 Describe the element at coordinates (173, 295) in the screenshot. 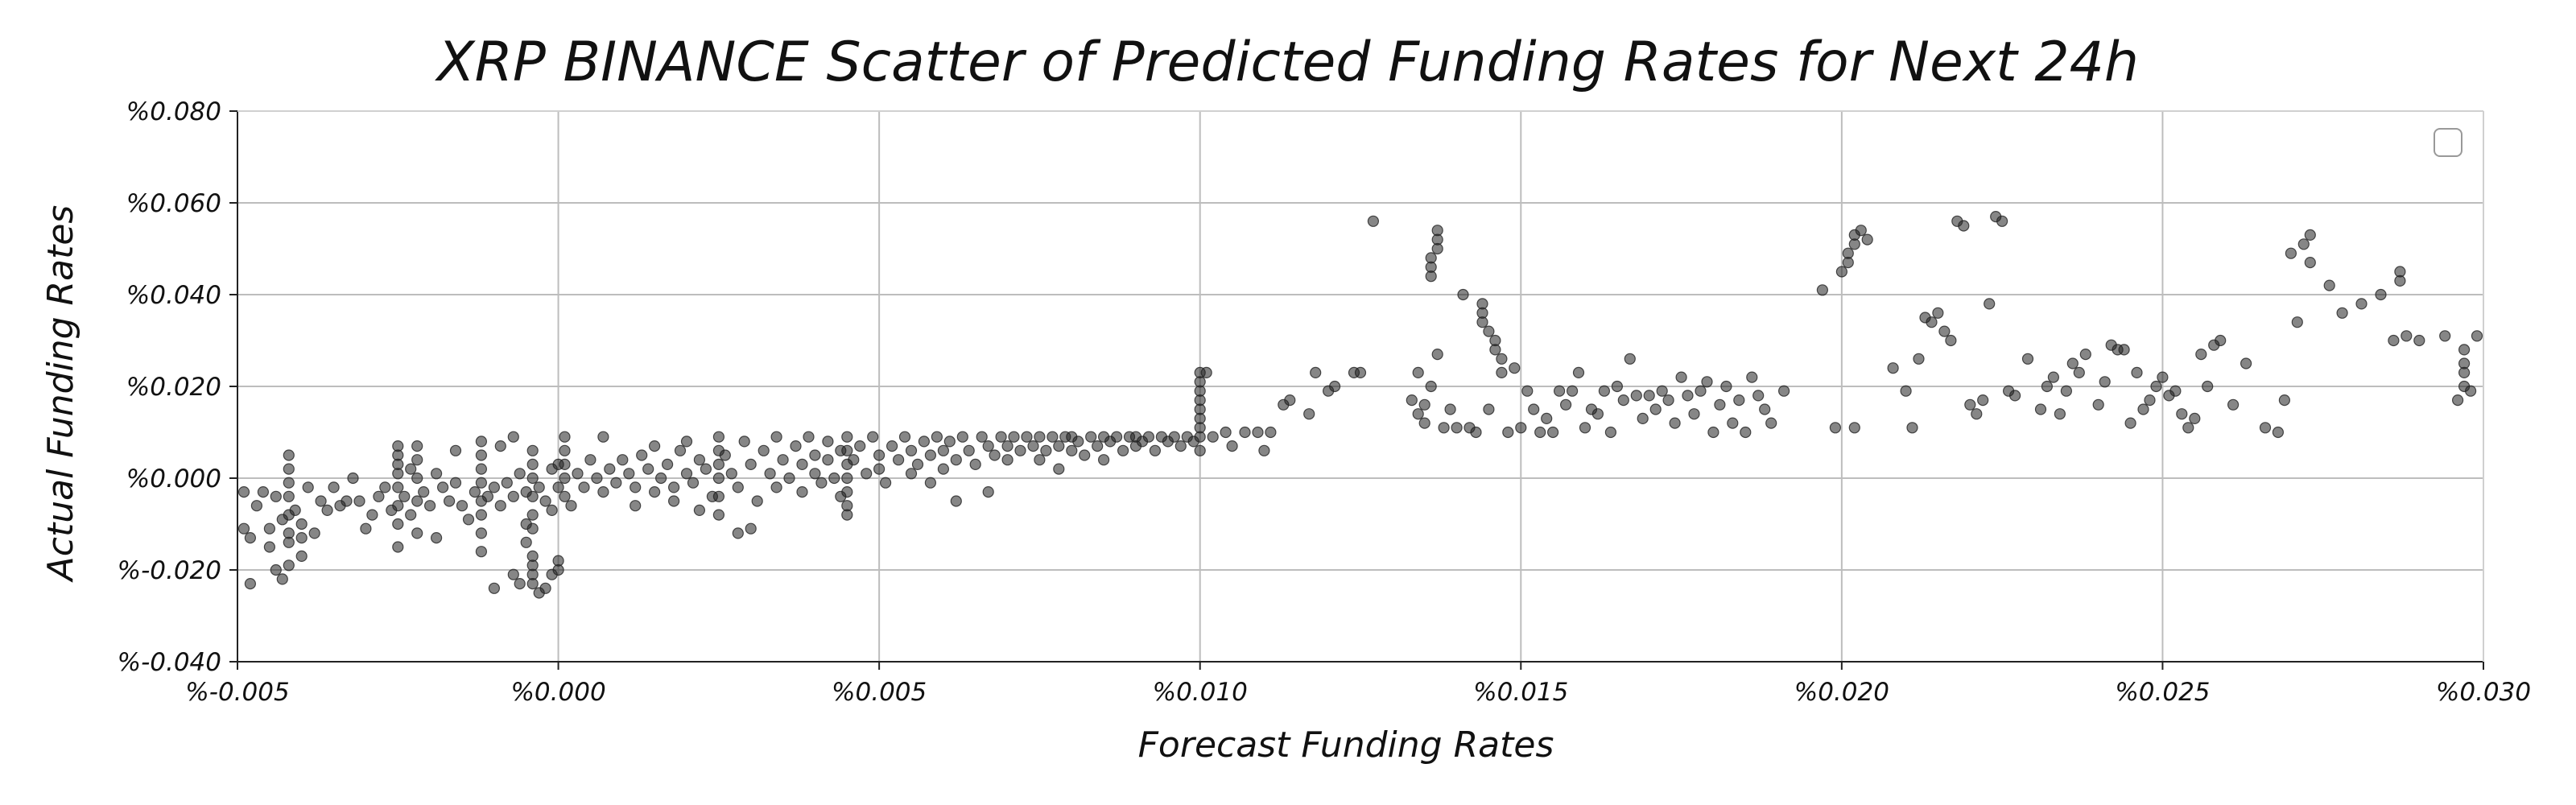

I see `y-tick-label: %0.040` at that location.